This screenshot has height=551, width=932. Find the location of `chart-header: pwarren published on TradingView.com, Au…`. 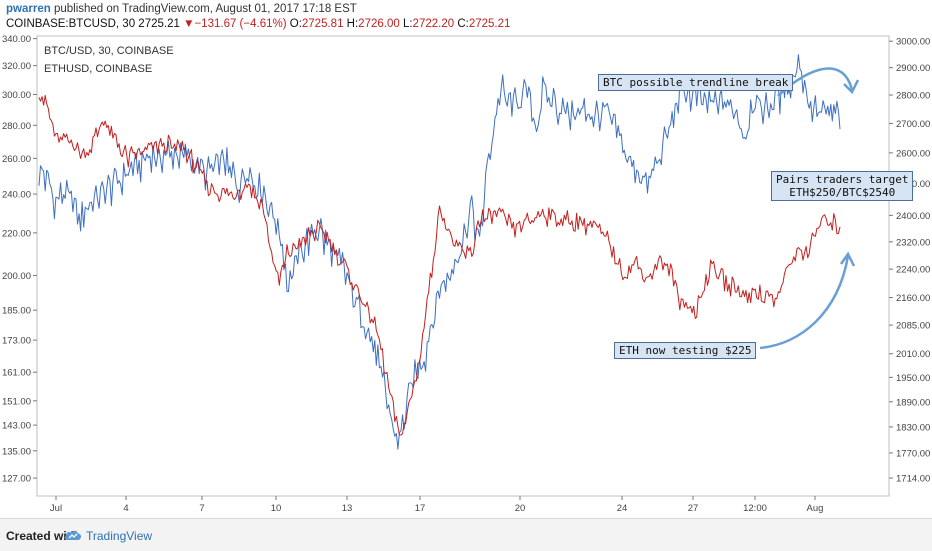

chart-header: pwarren published on TradingView.com, Au… is located at coordinates (466, 17).